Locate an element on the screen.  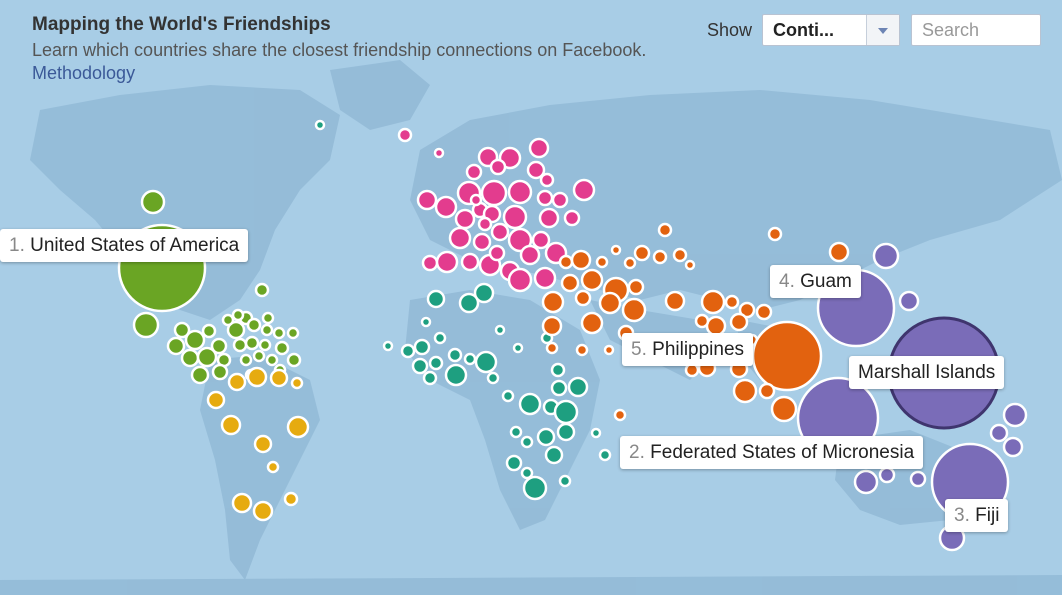
chevron-down-icon is located at coordinates (883, 30).